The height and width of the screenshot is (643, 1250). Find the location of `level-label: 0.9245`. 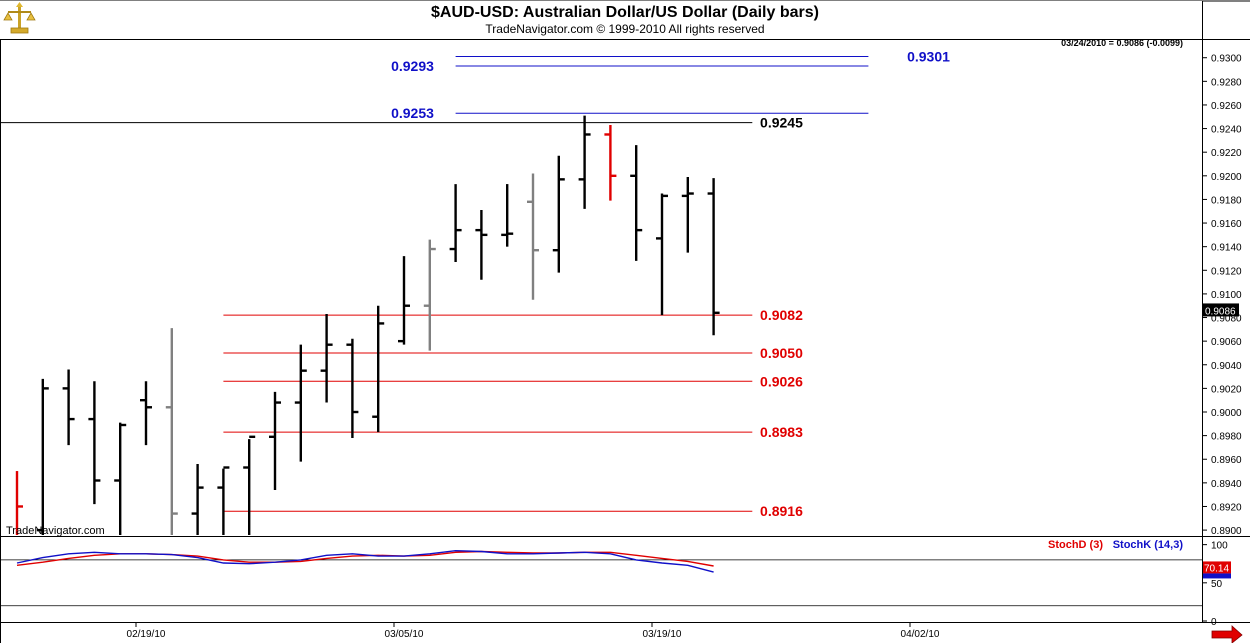

level-label: 0.9245 is located at coordinates (781, 123).